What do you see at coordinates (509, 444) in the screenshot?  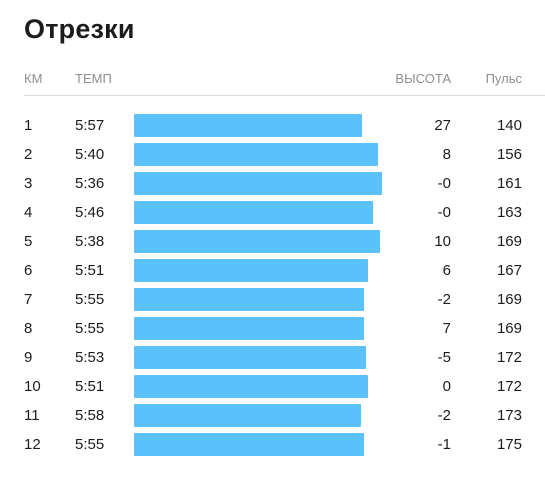 I see `split-pulse: 175` at bounding box center [509, 444].